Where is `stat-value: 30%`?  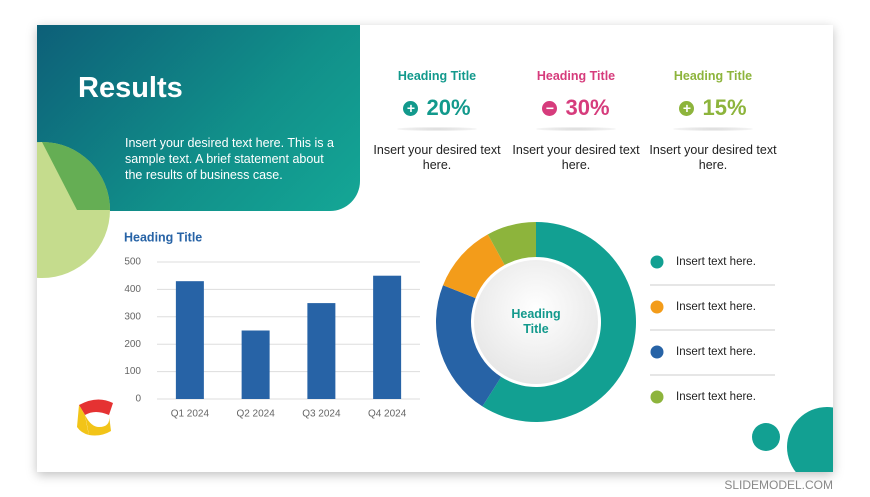
stat-value: 30% is located at coordinates (587, 107).